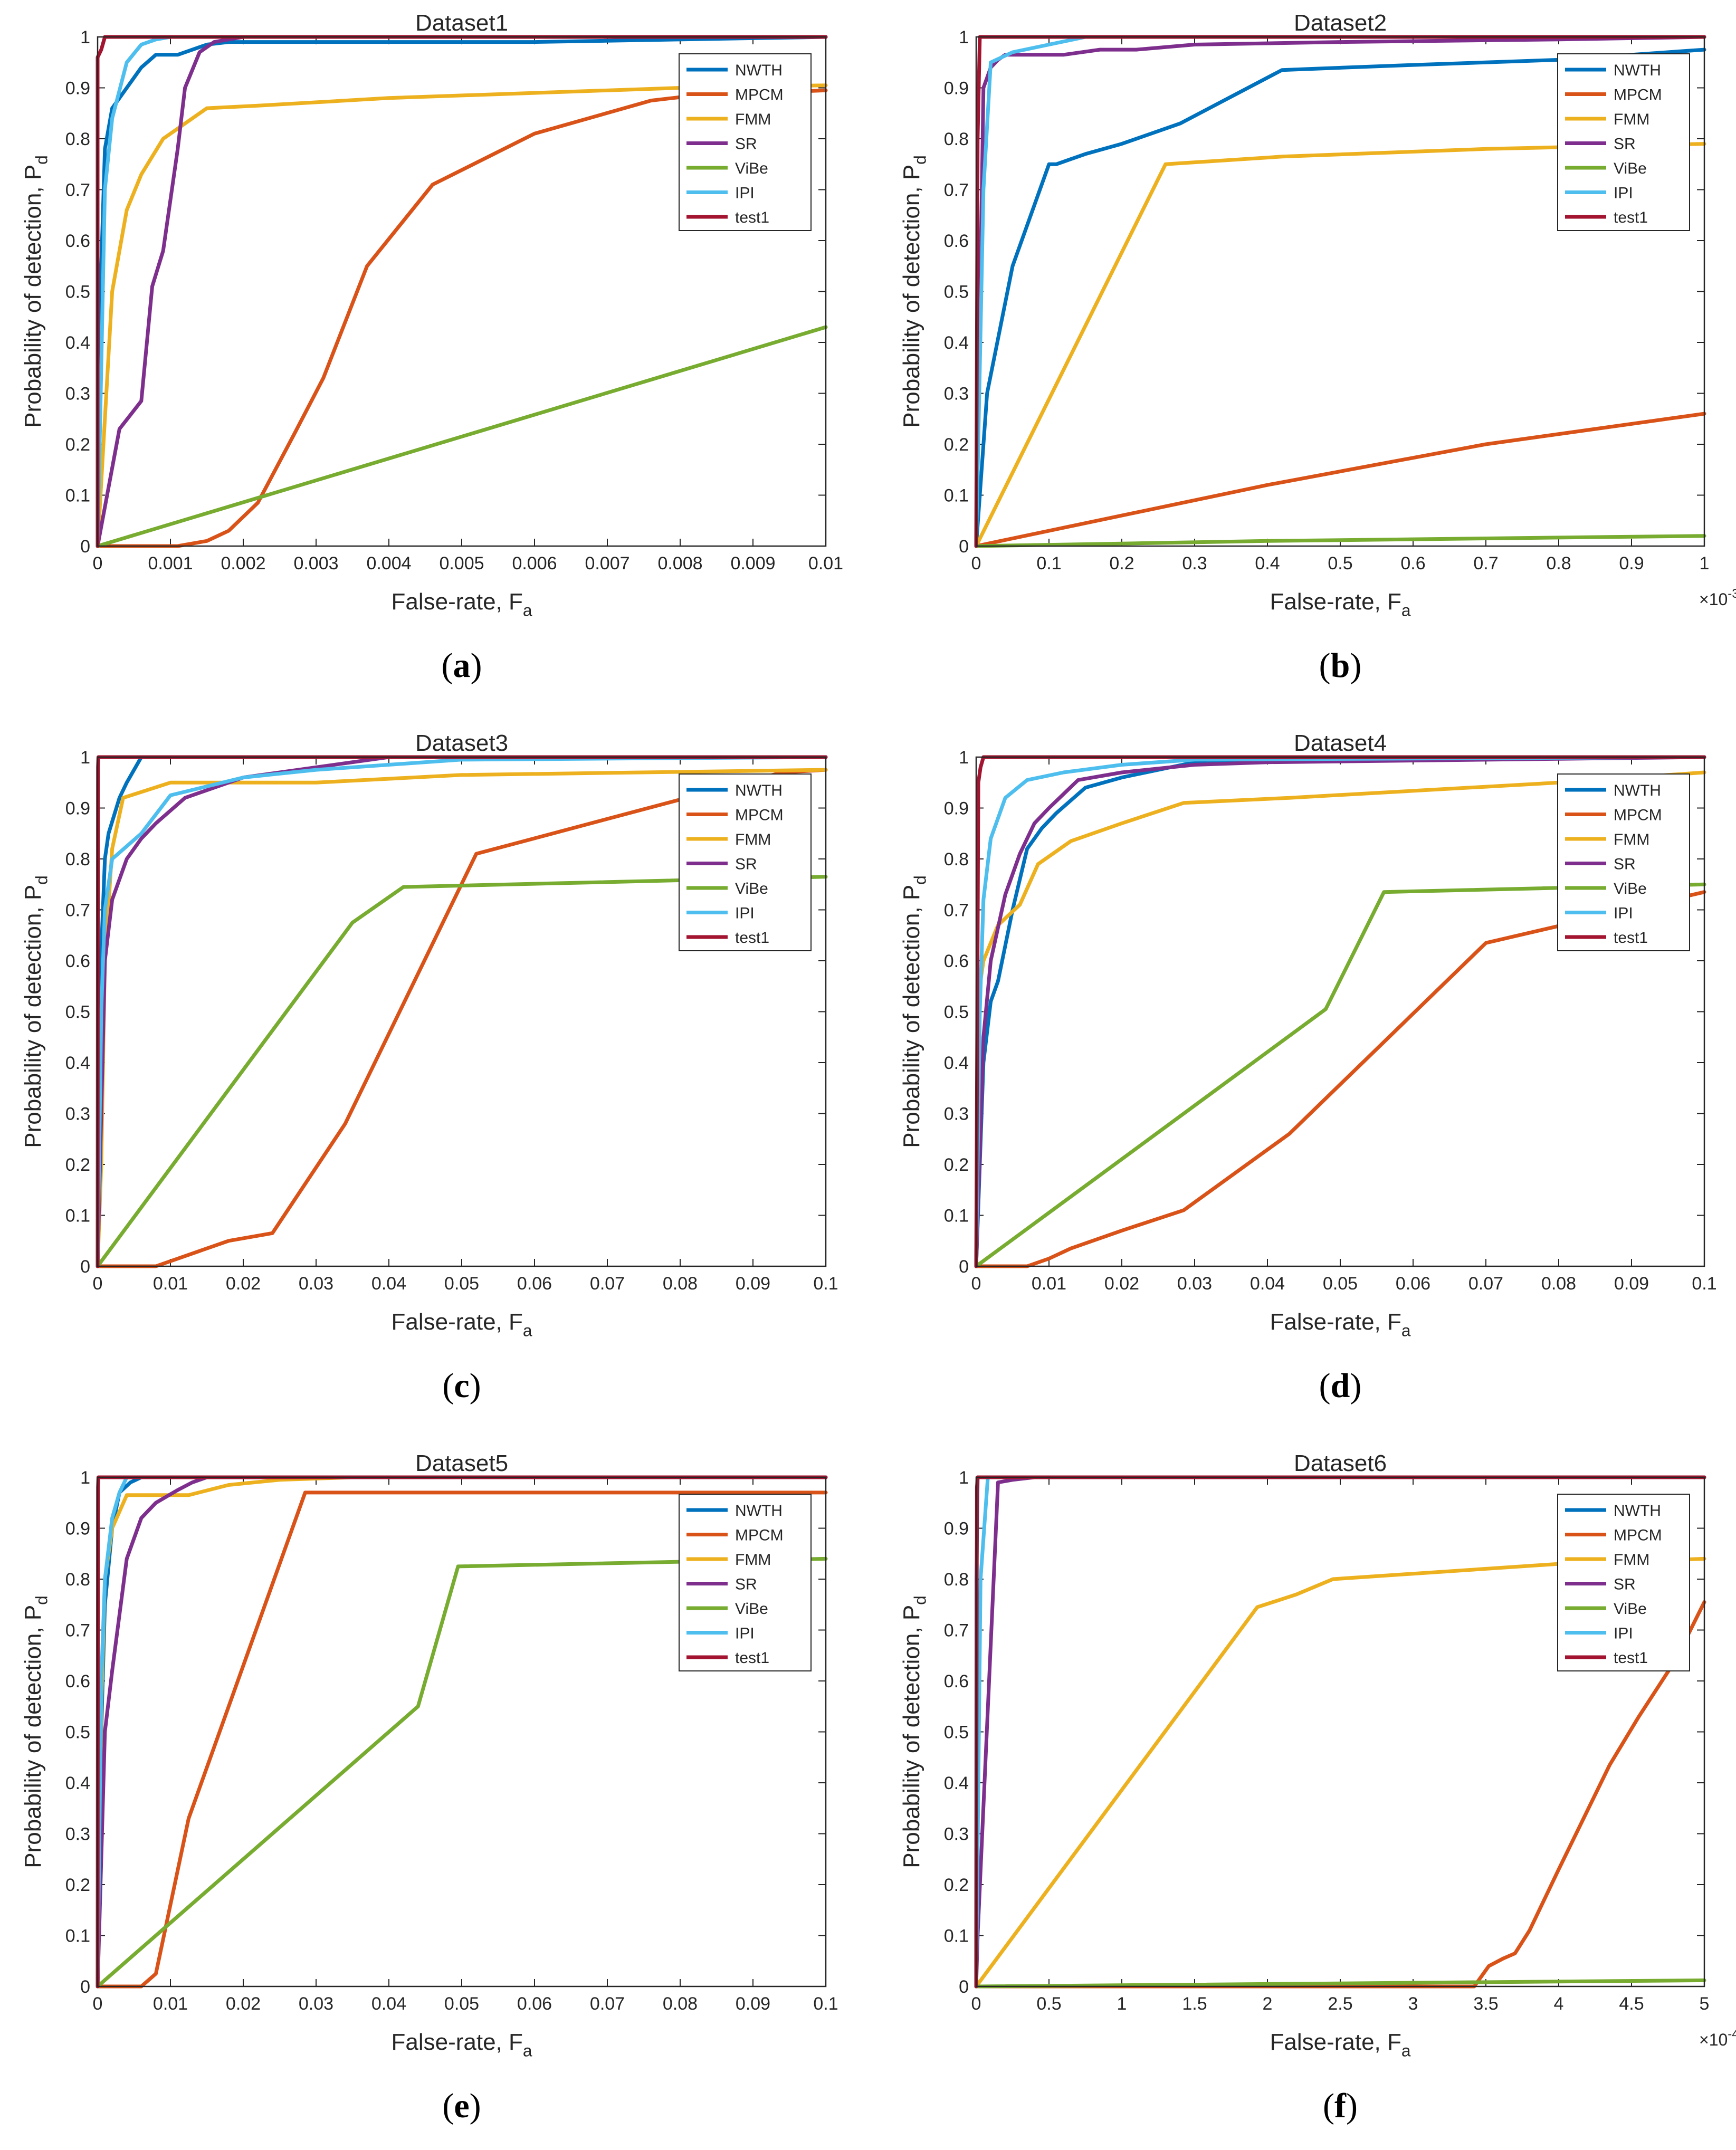  I want to click on chart-title: Dataset6, so click(1340, 1463).